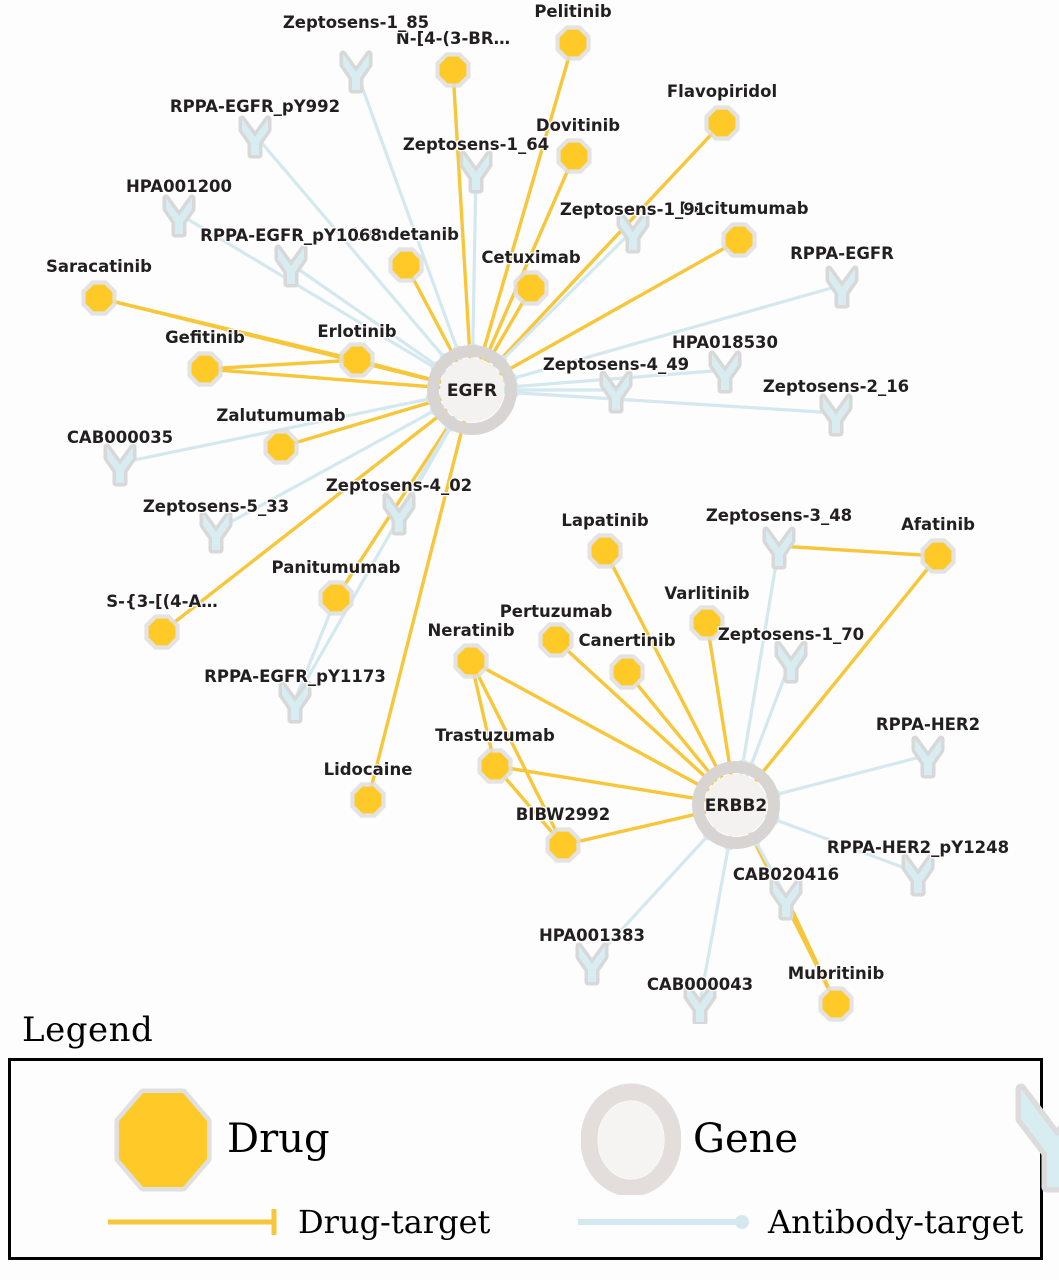 The image size is (1059, 1280). I want to click on node-label: CAB000043, so click(700, 984).